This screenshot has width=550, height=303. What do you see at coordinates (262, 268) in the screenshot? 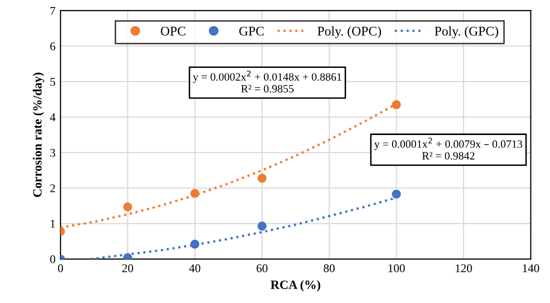
I see `x-tick-label: 60` at bounding box center [262, 268].